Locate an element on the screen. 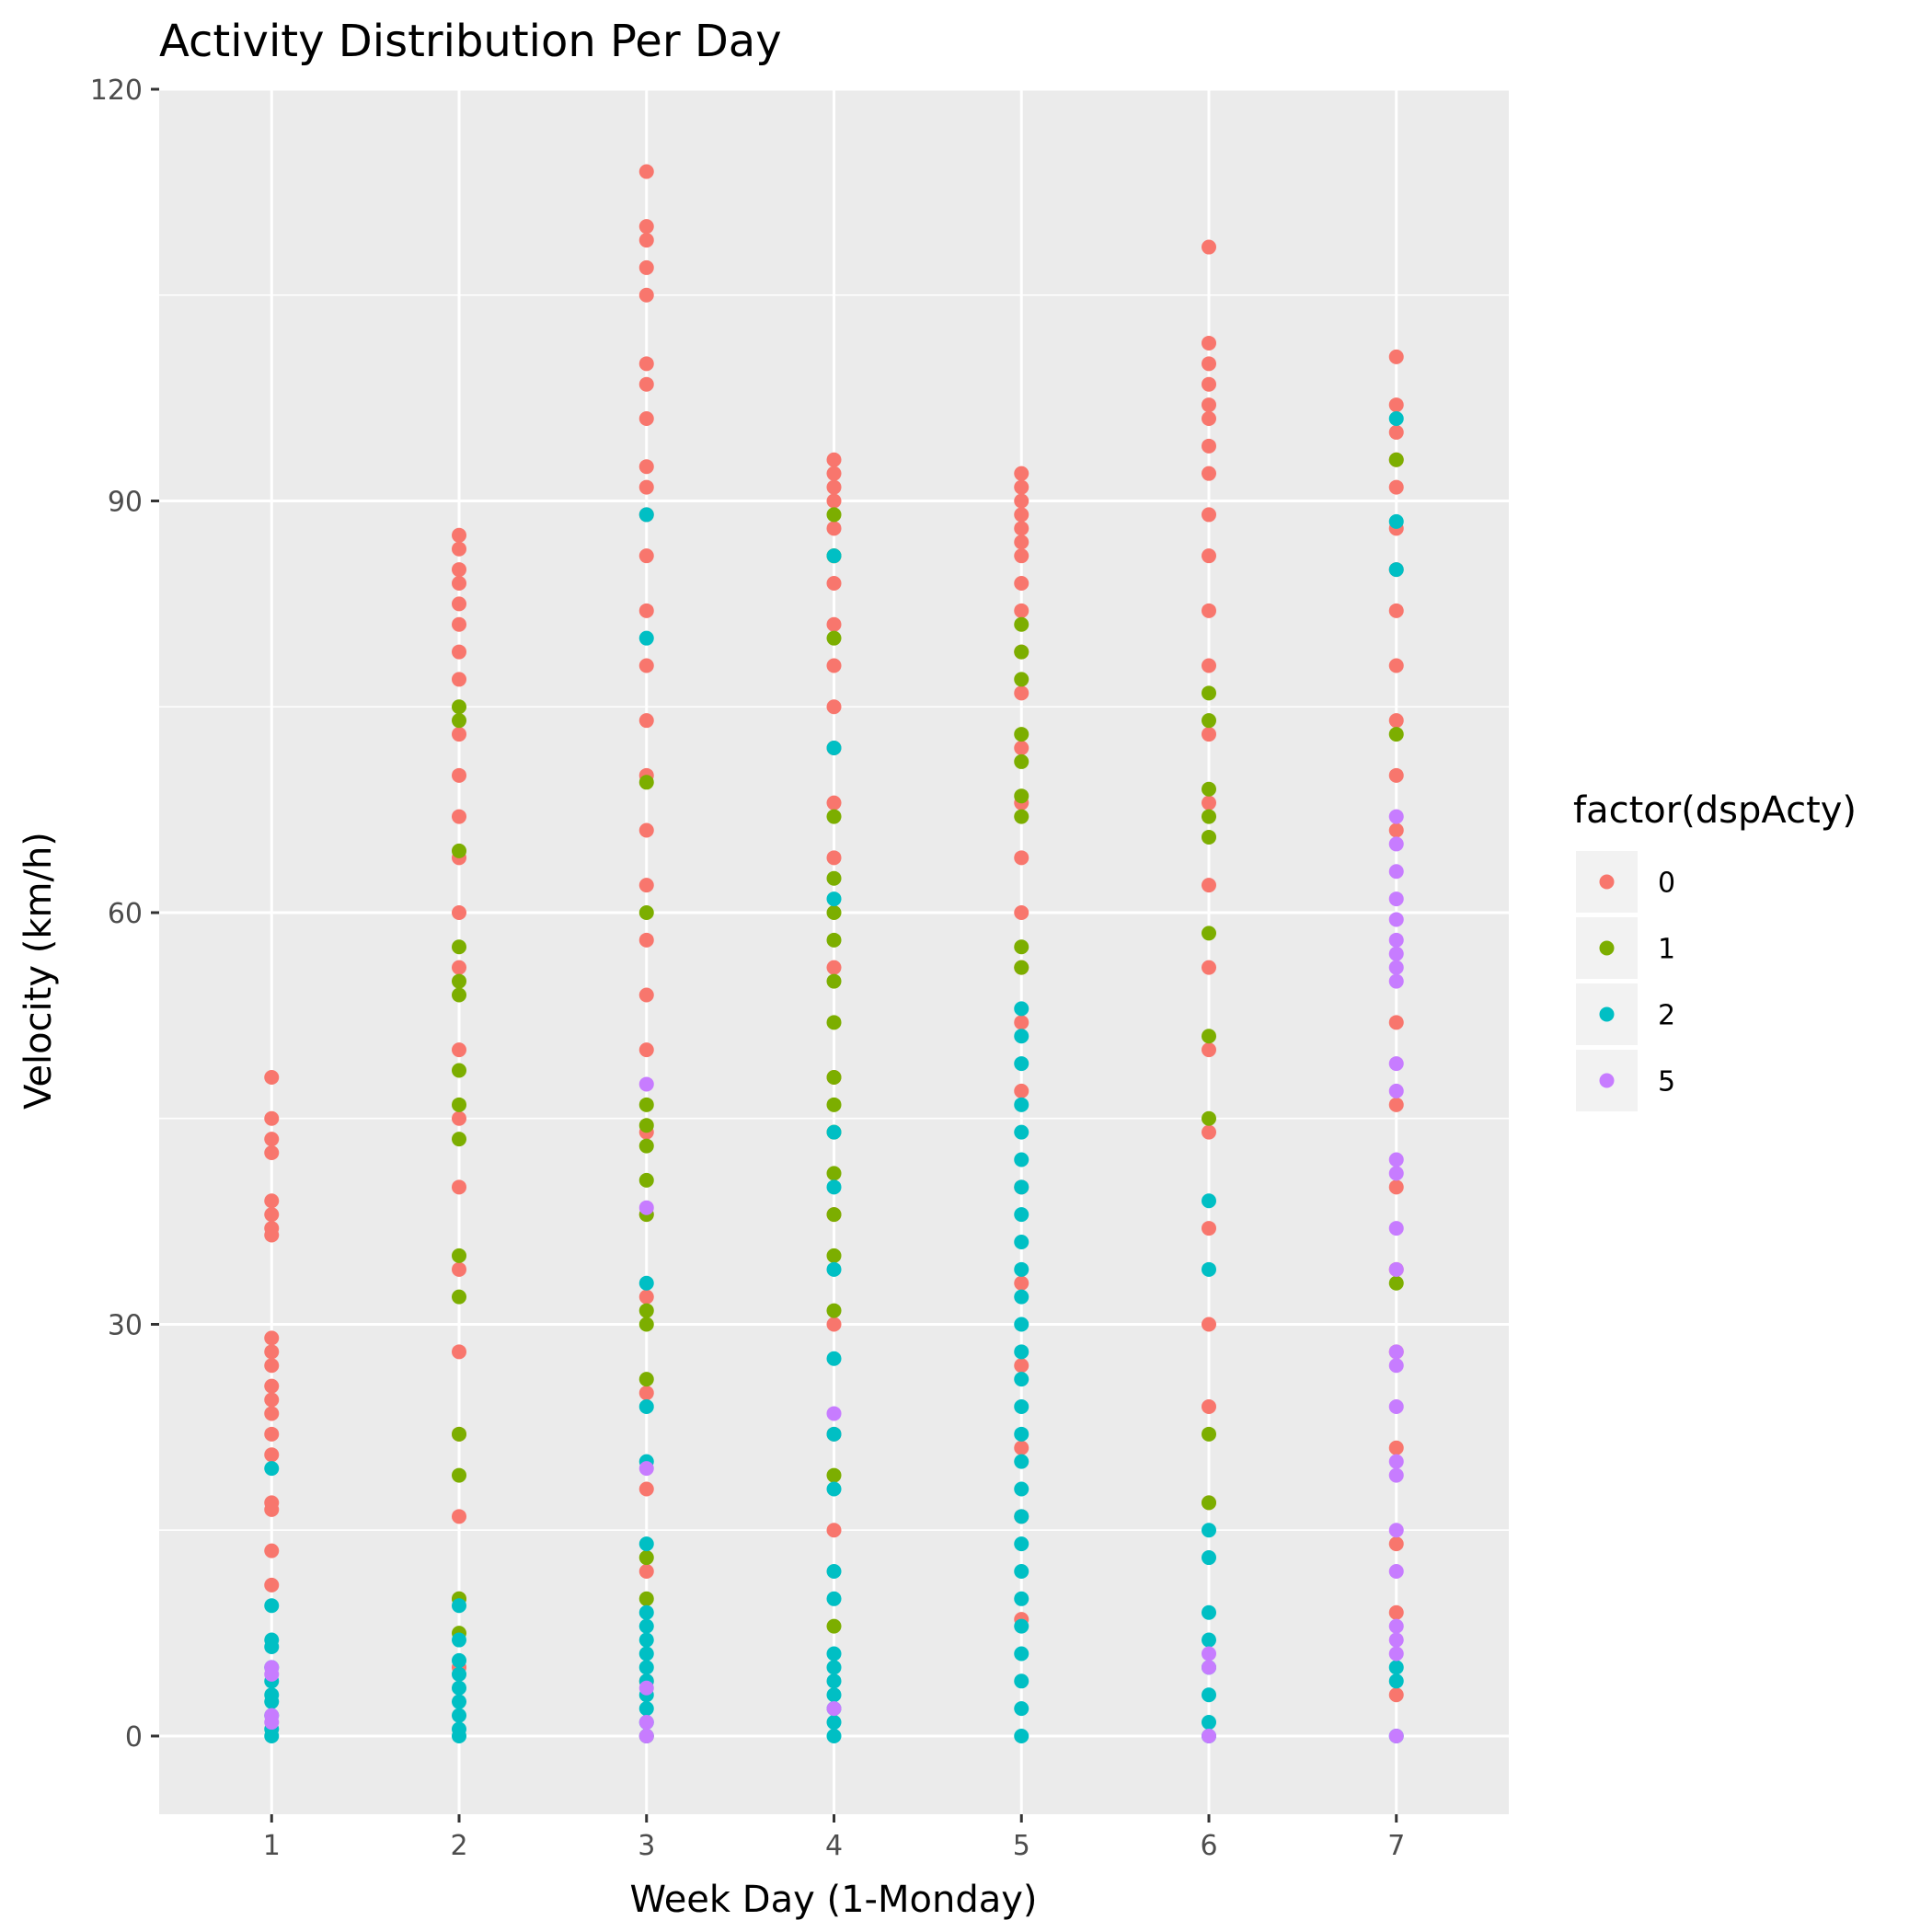 The height and width of the screenshot is (1932, 1932). legend-key-symbol is located at coordinates (1607, 882).